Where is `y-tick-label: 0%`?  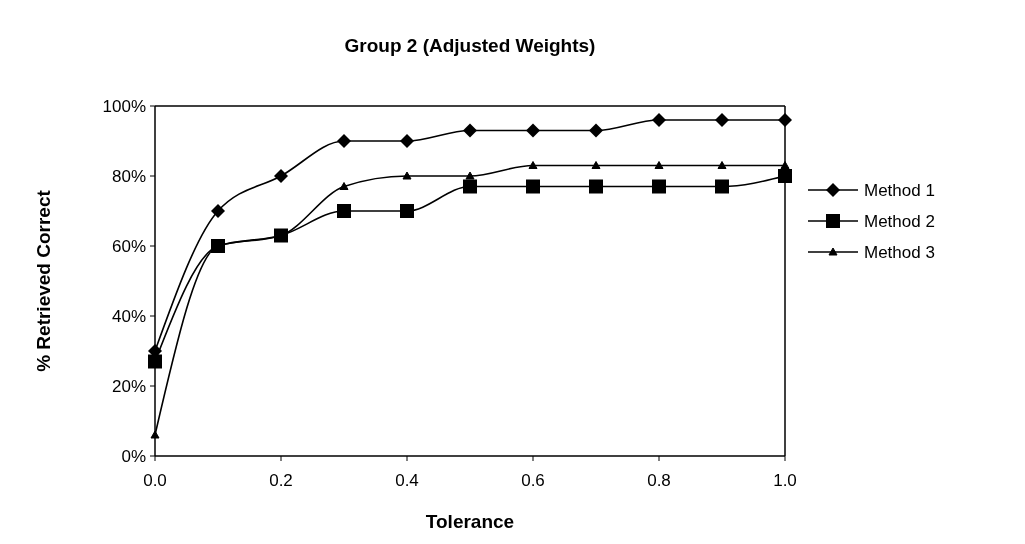
y-tick-label: 0% is located at coordinates (133, 456).